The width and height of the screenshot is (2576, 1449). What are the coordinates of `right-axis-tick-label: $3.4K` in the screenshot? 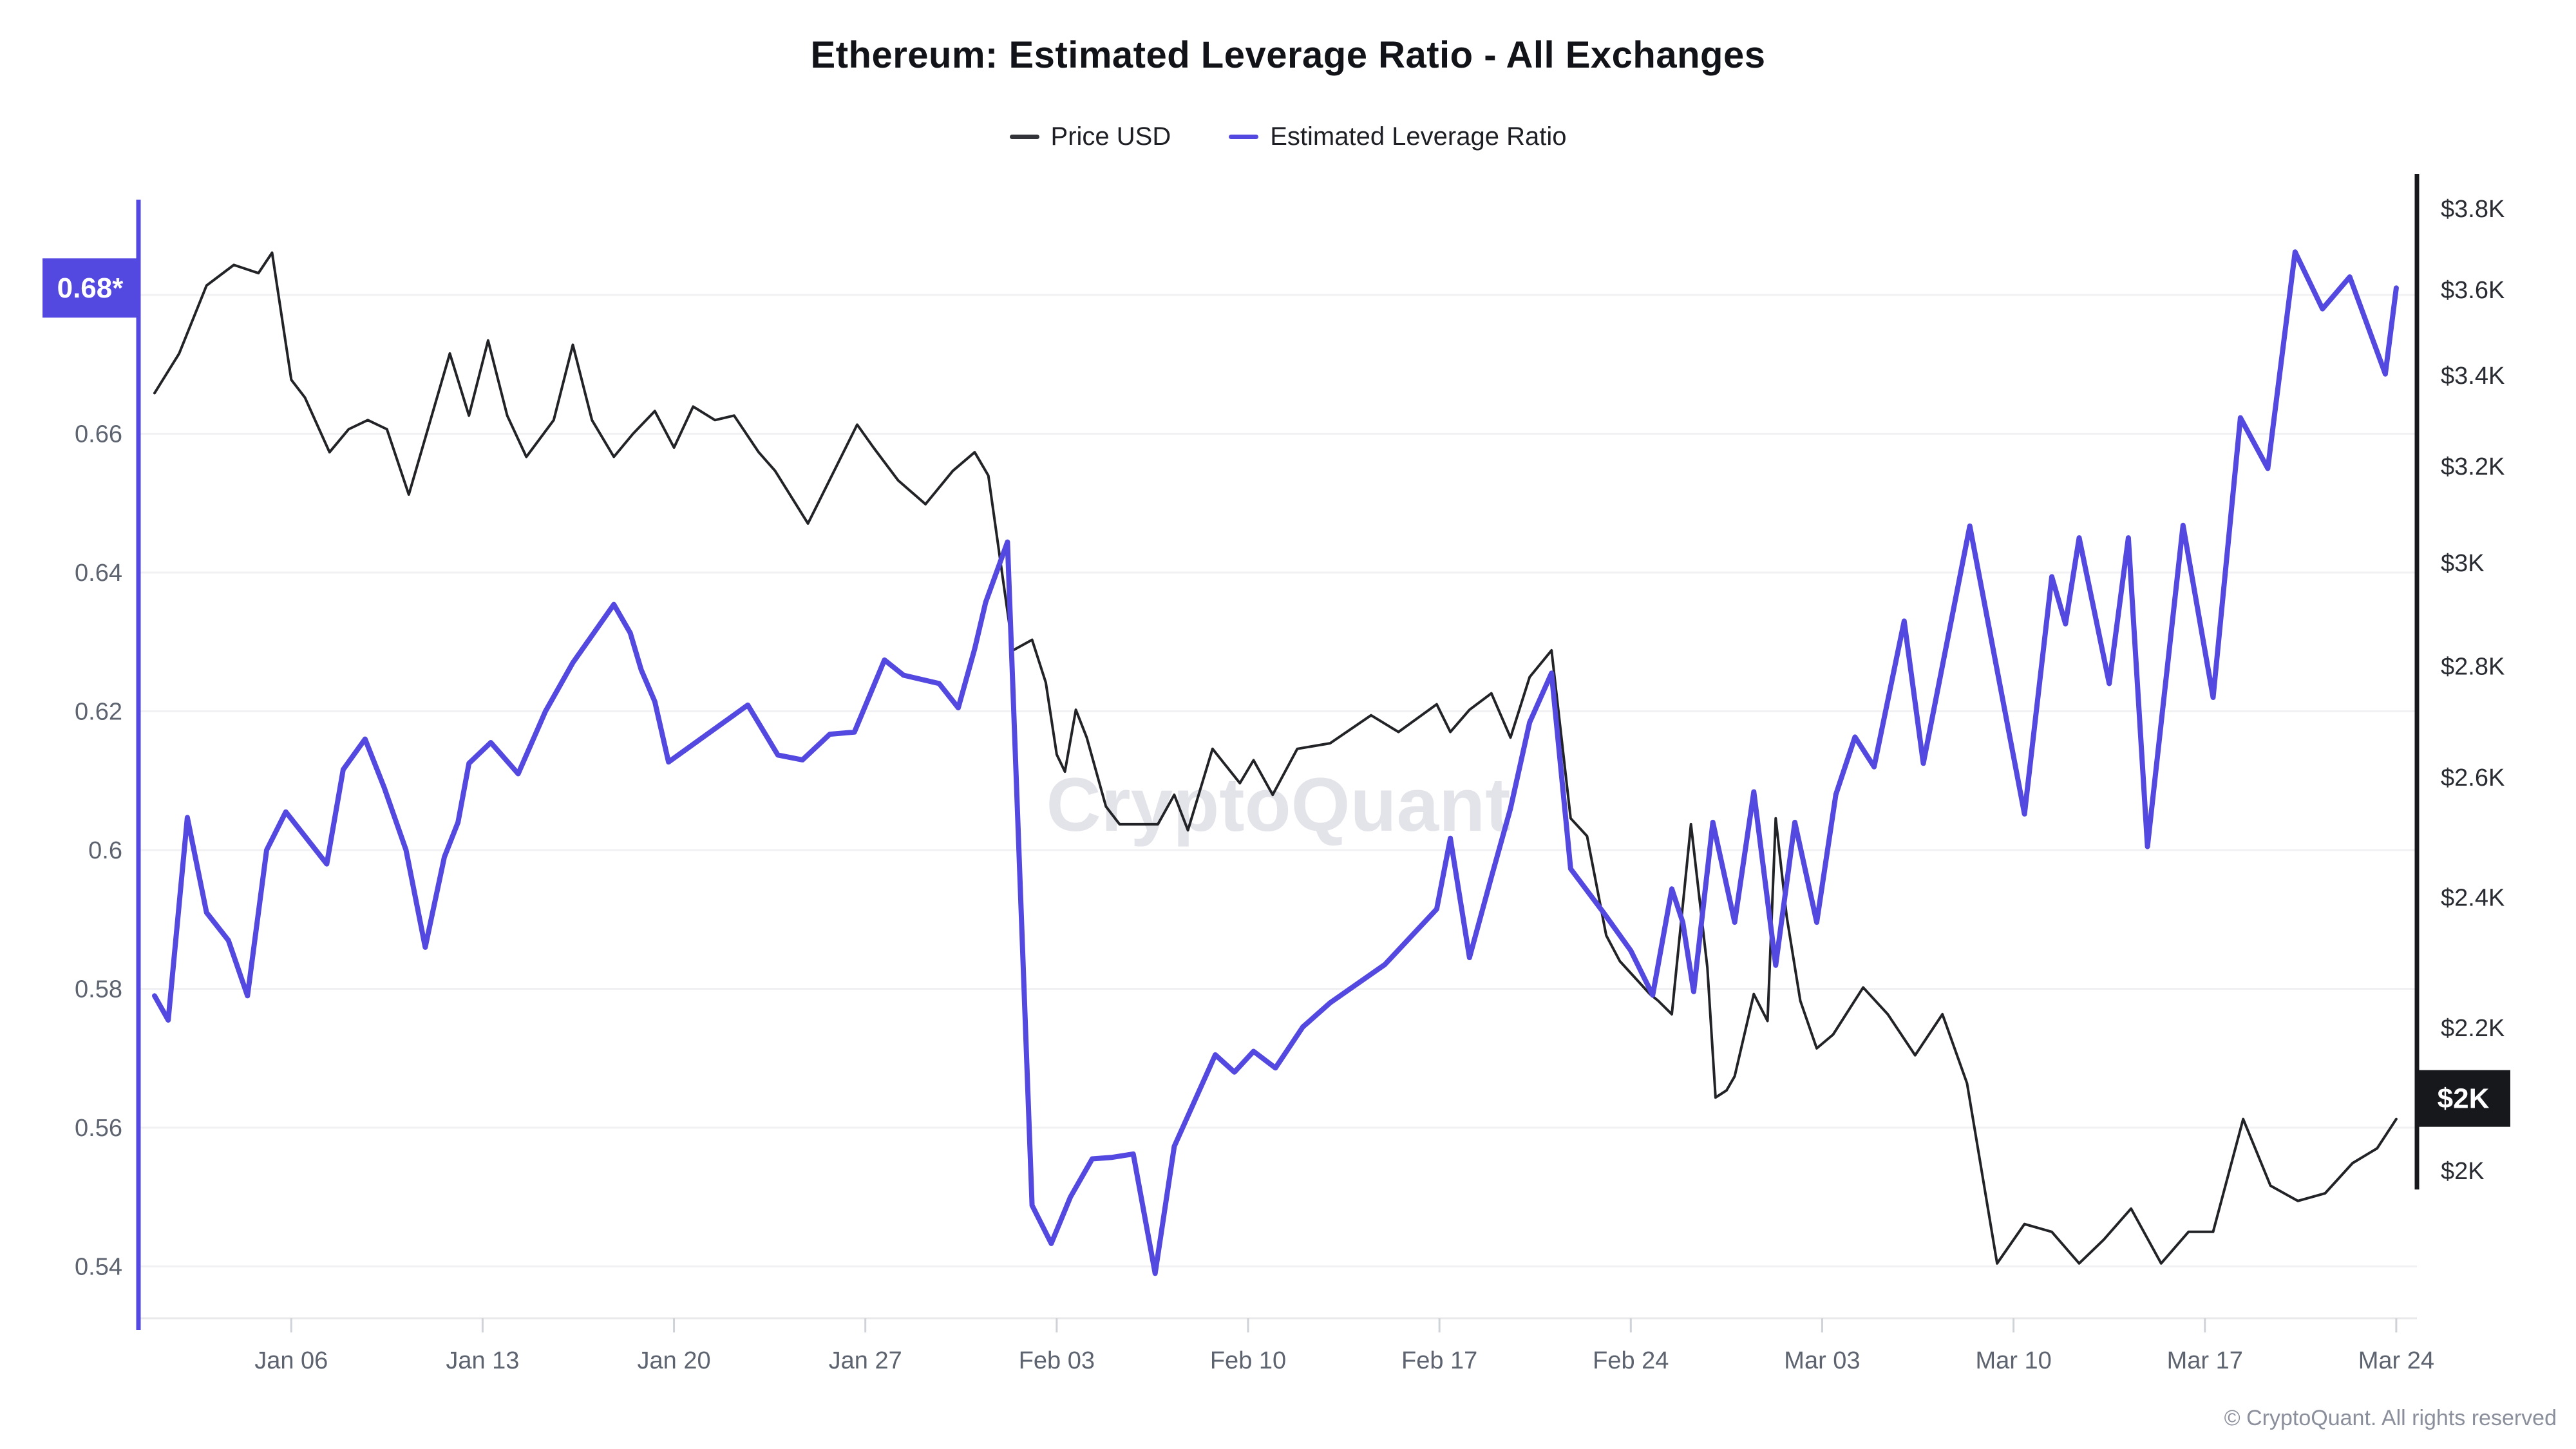 It's located at (2473, 377).